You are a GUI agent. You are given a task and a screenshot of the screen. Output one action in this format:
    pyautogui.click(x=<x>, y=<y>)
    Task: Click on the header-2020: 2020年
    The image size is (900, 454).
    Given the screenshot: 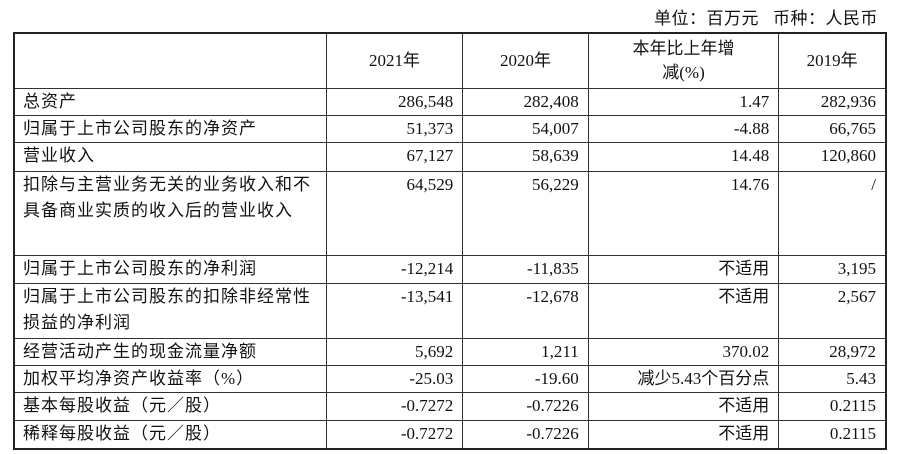 What is the action you would take?
    pyautogui.click(x=525, y=60)
    